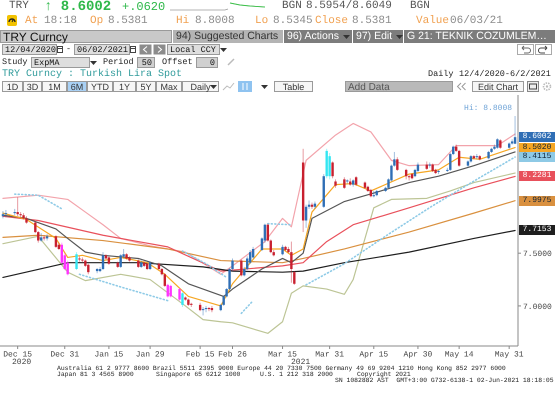 Image resolution: width=555 pixels, height=400 pixels. Describe the element at coordinates (19, 6) in the screenshot. I see `text: TRY` at that location.